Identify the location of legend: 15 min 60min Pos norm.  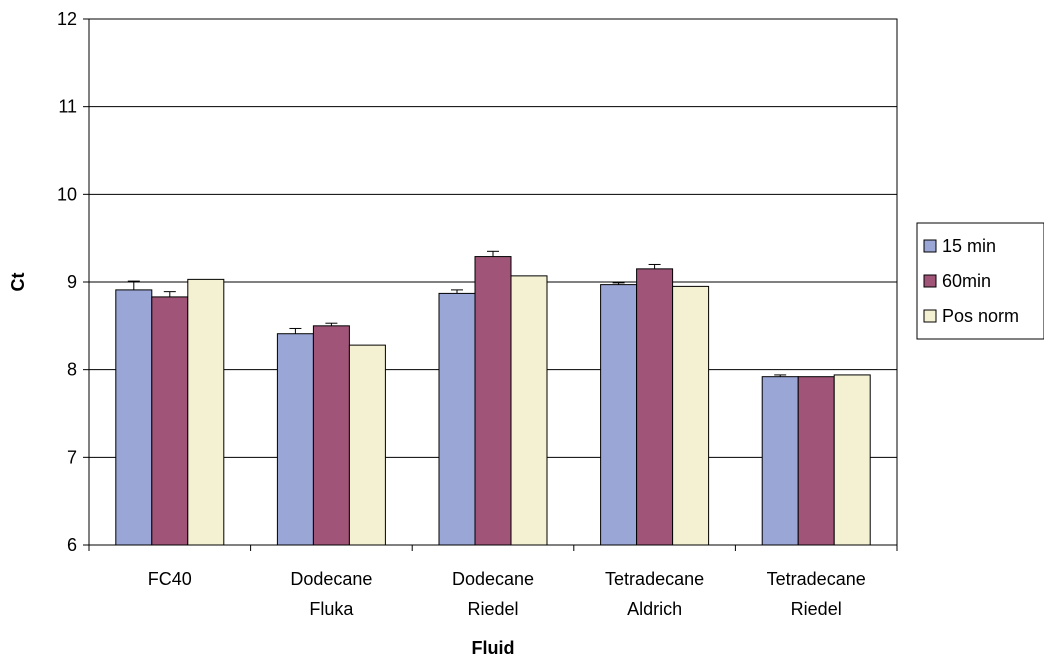
(980, 281).